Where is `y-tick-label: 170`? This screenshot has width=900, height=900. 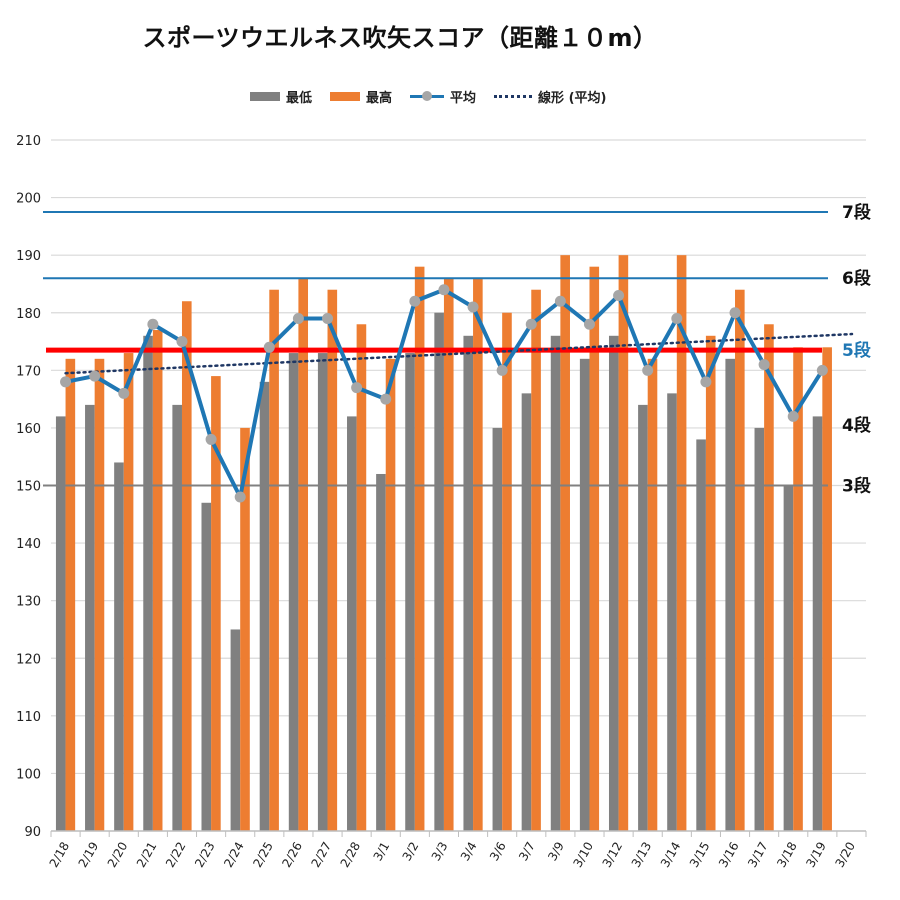
y-tick-label: 170 is located at coordinates (28, 371).